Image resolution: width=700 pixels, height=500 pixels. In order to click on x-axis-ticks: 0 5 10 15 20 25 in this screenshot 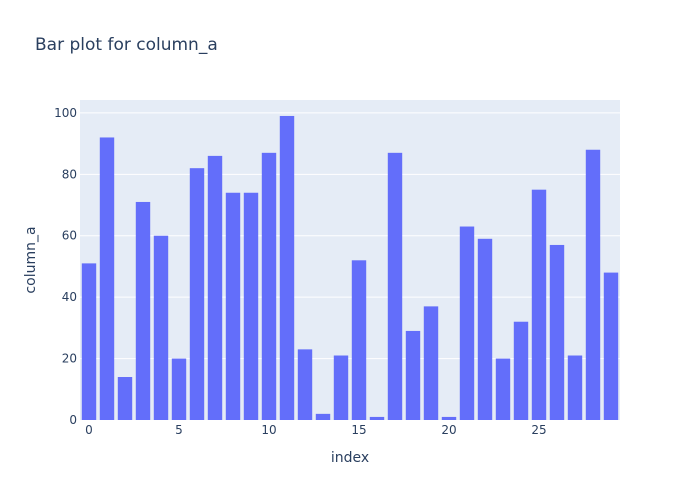, I will do `click(315, 430)`.